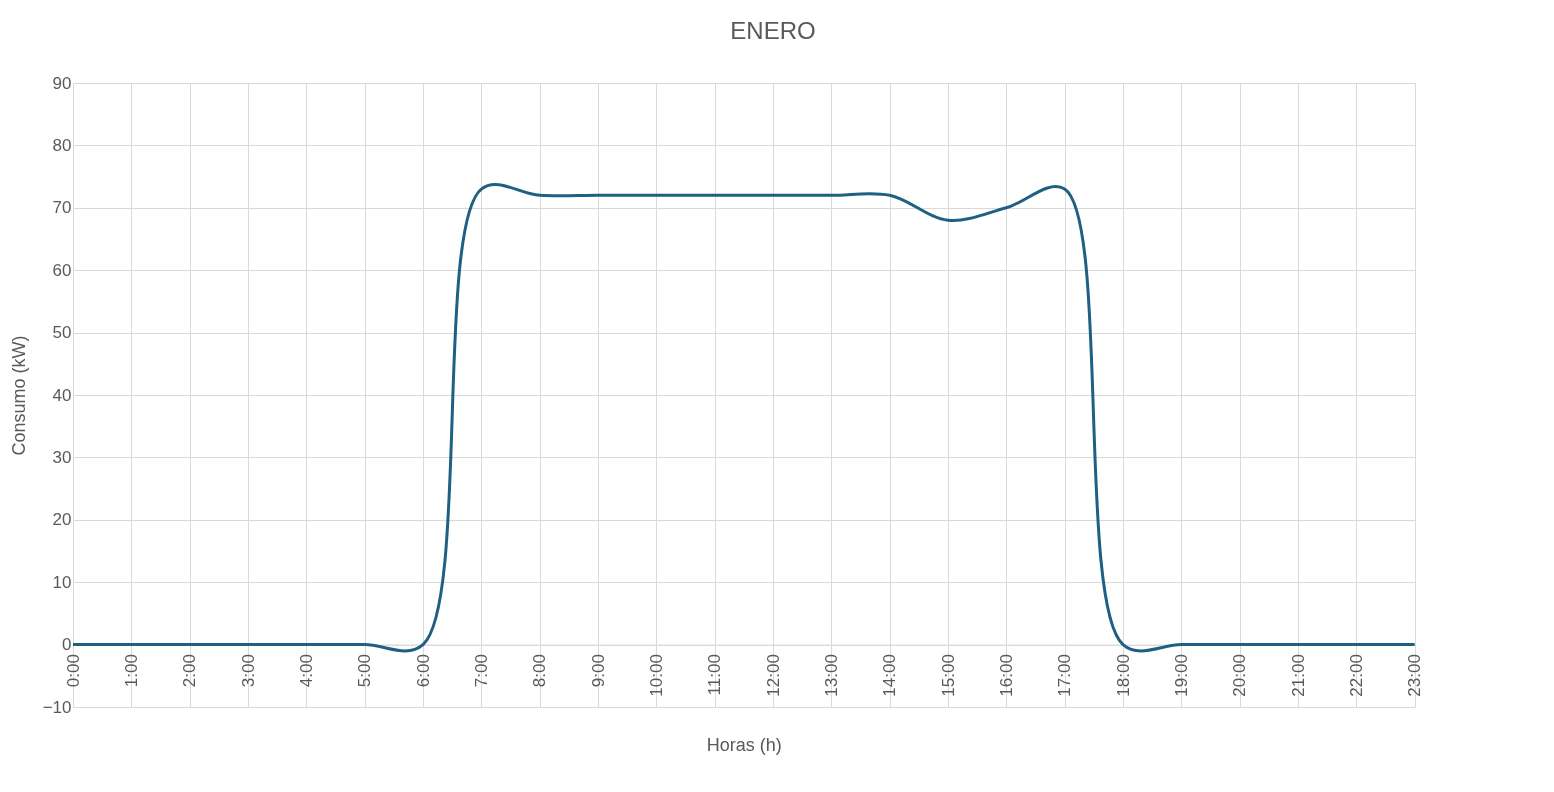  What do you see at coordinates (131, 671) in the screenshot?
I see `x-tick-label: 1:00` at bounding box center [131, 671].